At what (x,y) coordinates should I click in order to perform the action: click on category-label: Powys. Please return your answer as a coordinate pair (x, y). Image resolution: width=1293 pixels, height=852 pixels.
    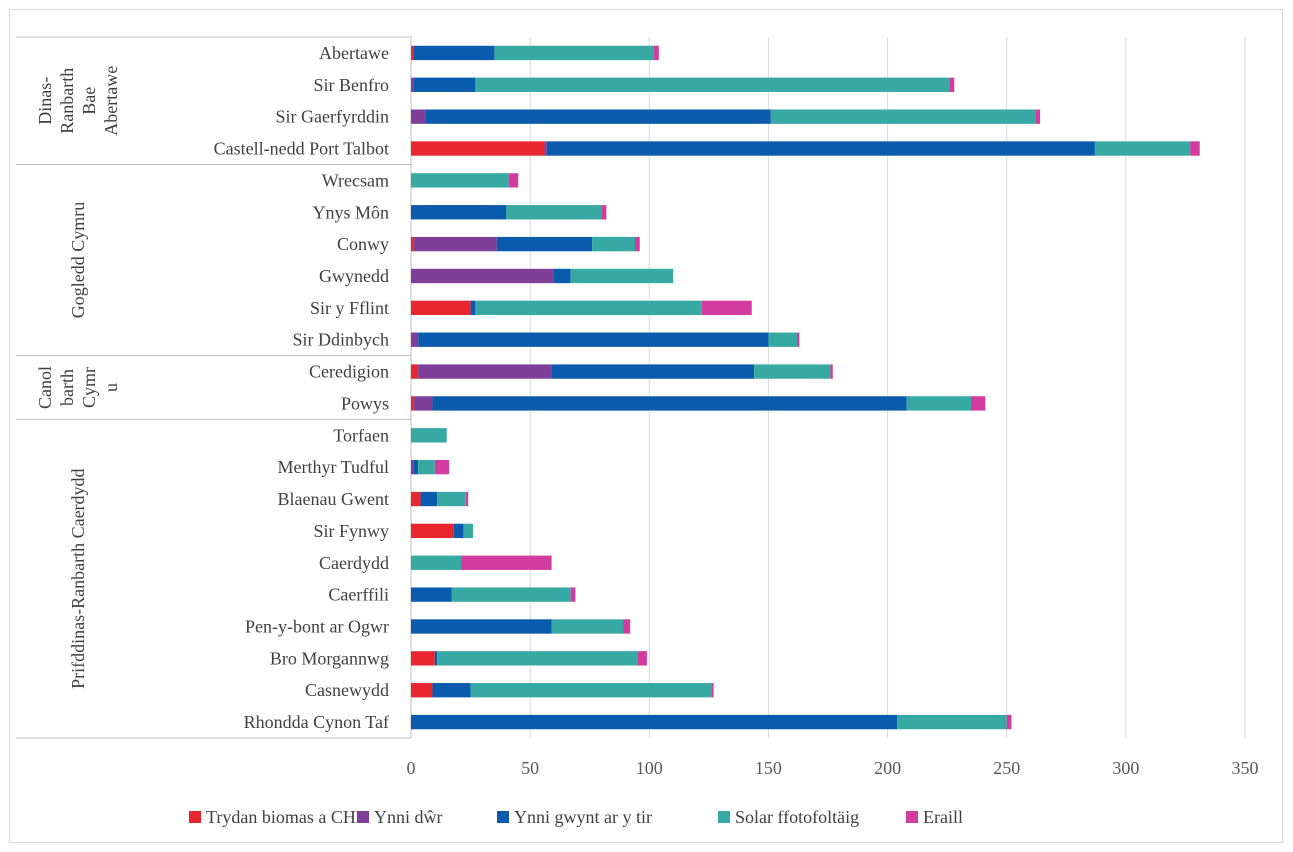
    Looking at the image, I should click on (365, 403).